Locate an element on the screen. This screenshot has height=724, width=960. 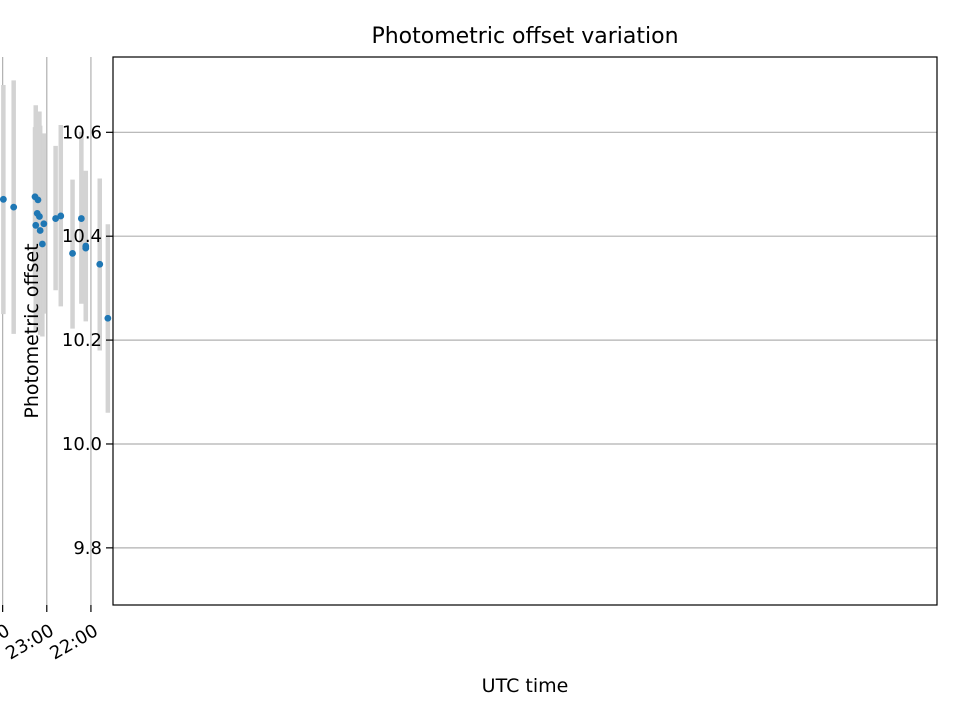
y-tick-layer: 9.8 10.0 10.2 10.4 10.6 is located at coordinates (87, 340).